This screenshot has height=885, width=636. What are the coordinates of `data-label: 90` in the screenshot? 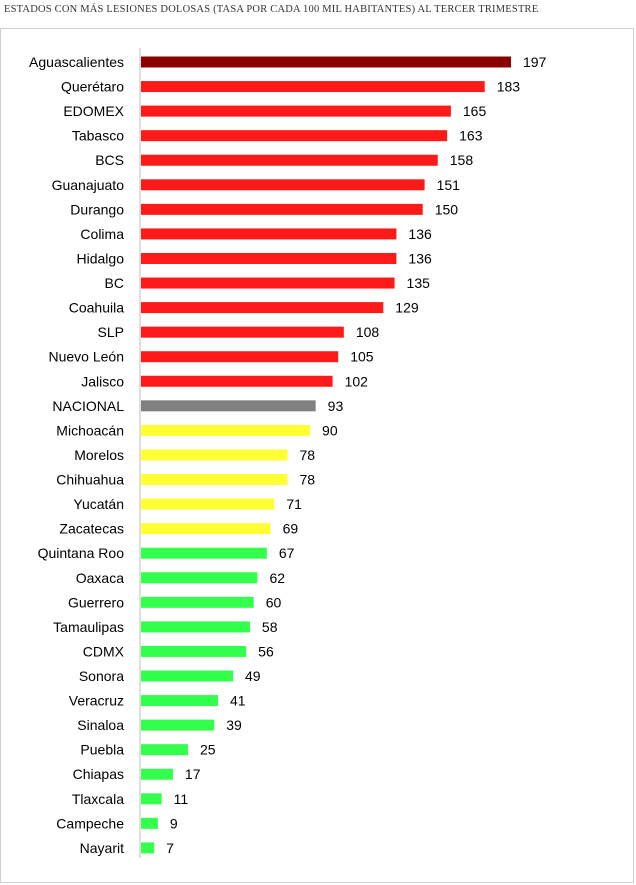 It's located at (330, 430).